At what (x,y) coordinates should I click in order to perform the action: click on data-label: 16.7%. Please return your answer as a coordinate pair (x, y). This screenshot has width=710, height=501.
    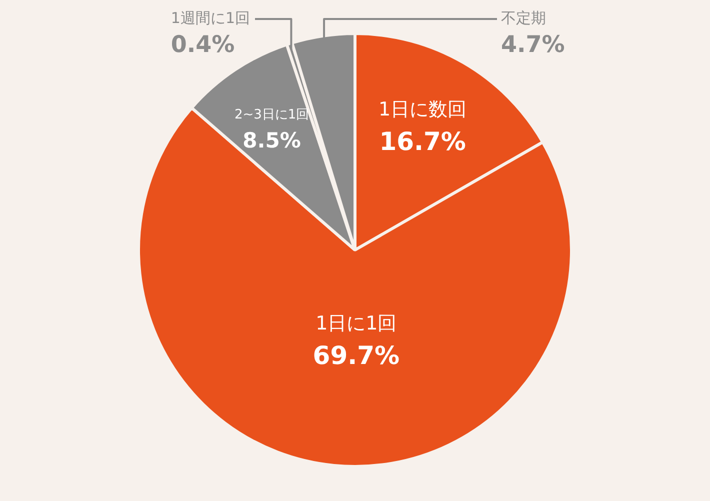
    Looking at the image, I should click on (422, 141).